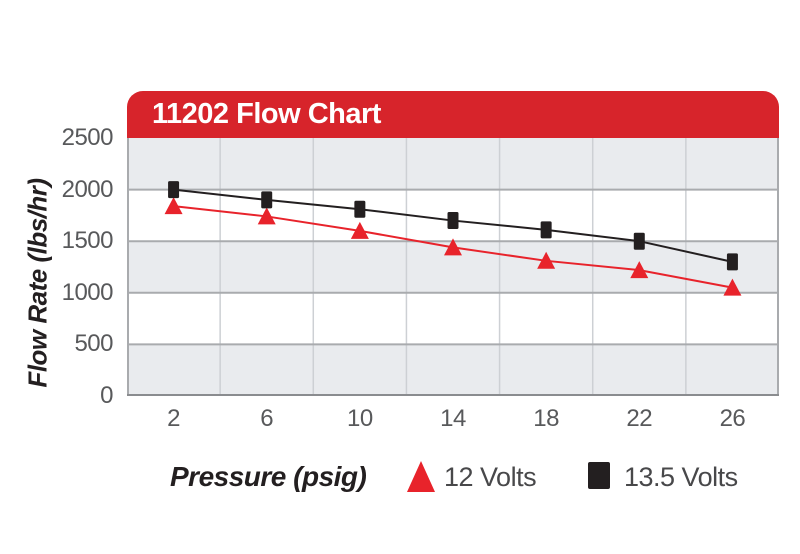 The height and width of the screenshot is (554, 800). I want to click on legend-label-13-5-volts: 13.5 Volts, so click(681, 477).